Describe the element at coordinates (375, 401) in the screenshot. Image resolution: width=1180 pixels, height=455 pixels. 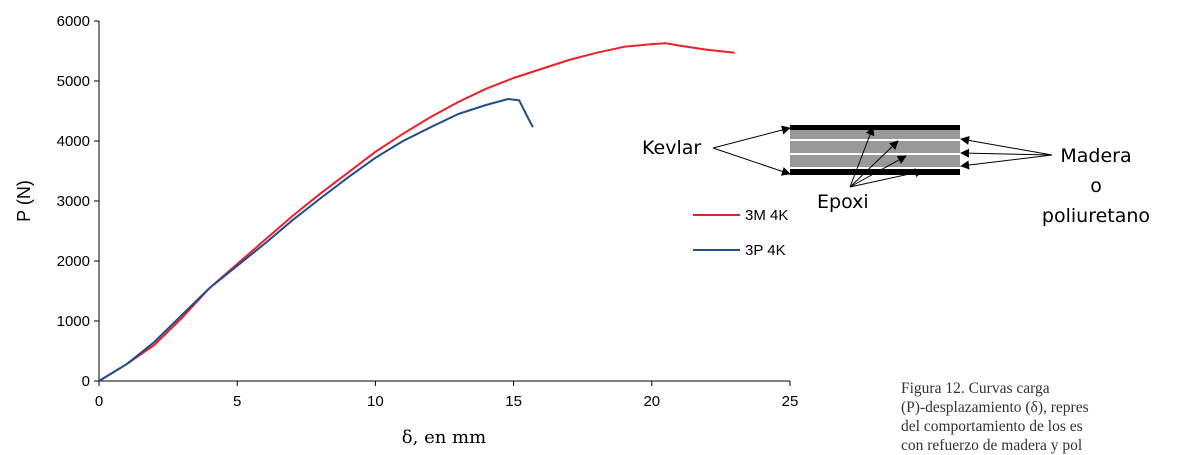
I see `x-tick-label: 10` at that location.